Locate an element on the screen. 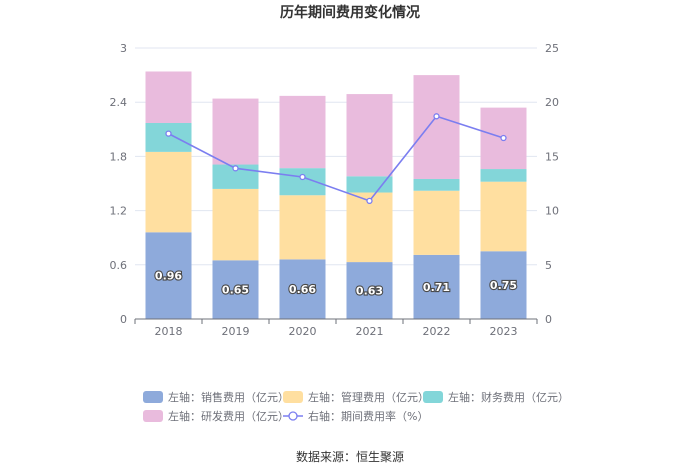 The width and height of the screenshot is (700, 473). bar-segment-1-2021 is located at coordinates (369, 227).